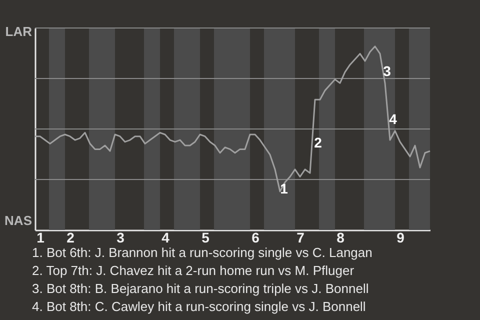 Image resolution: width=480 pixels, height=320 pixels. Describe the element at coordinates (199, 306) in the screenshot. I see `text: 4. Bot 8th: C. Cawley hit a run-scoring single vs J. Bonnell` at that location.